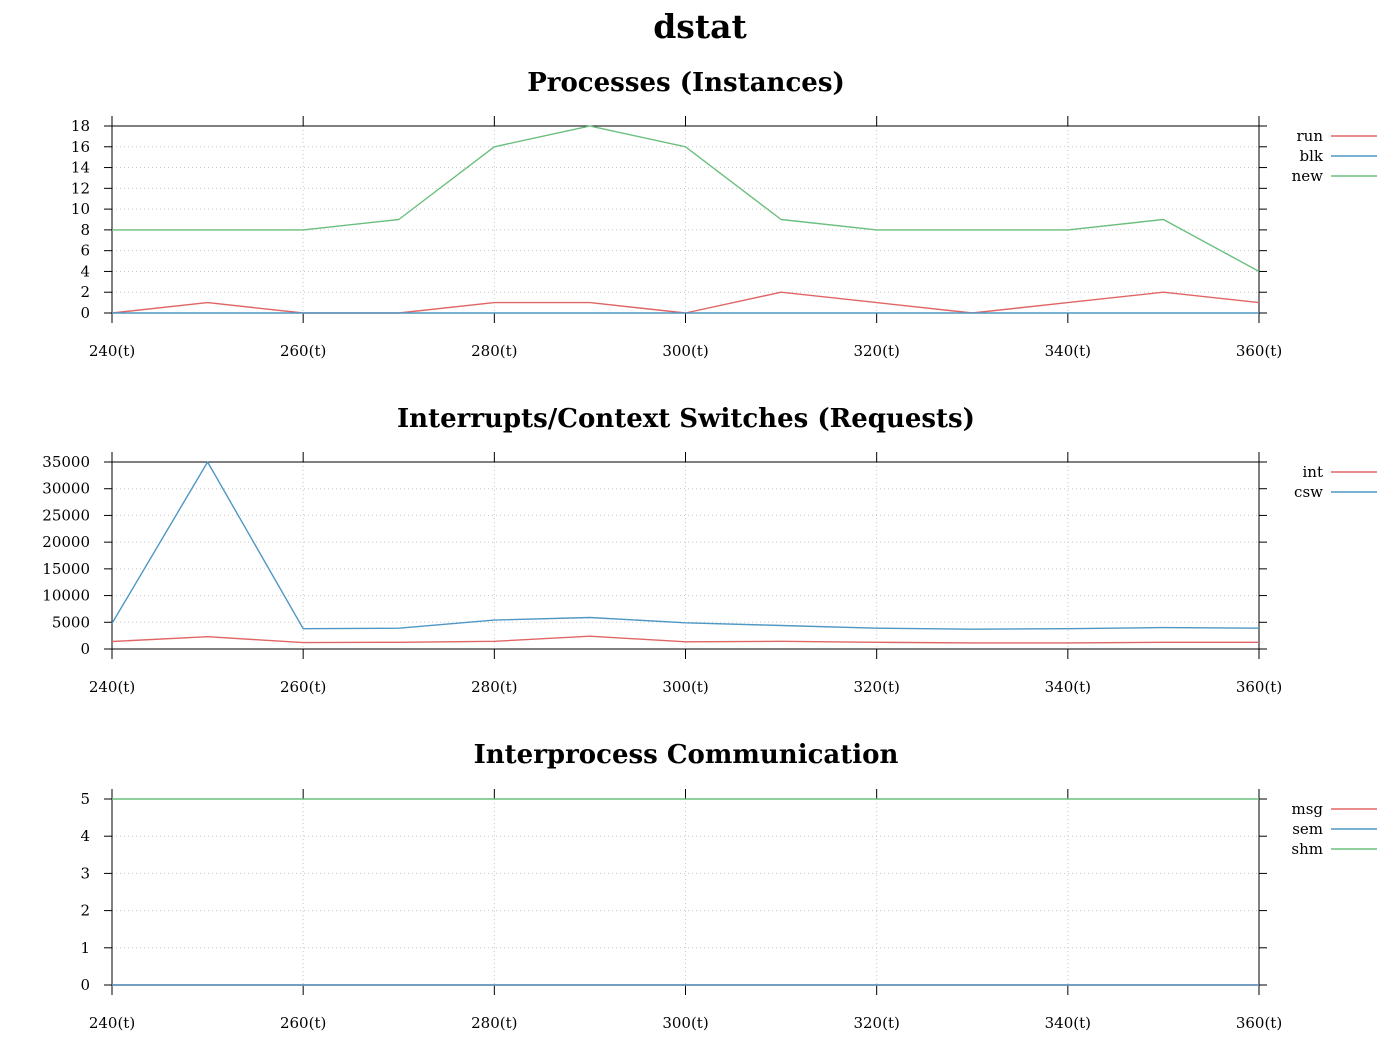 This screenshot has height=1055, width=1400. What do you see at coordinates (1310, 136) in the screenshot?
I see `legend-label-run: run` at bounding box center [1310, 136].